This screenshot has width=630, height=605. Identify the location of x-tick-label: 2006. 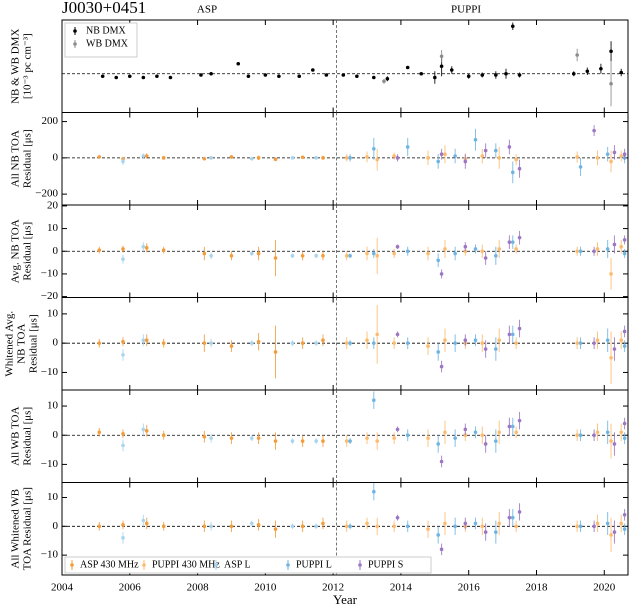
(130, 588).